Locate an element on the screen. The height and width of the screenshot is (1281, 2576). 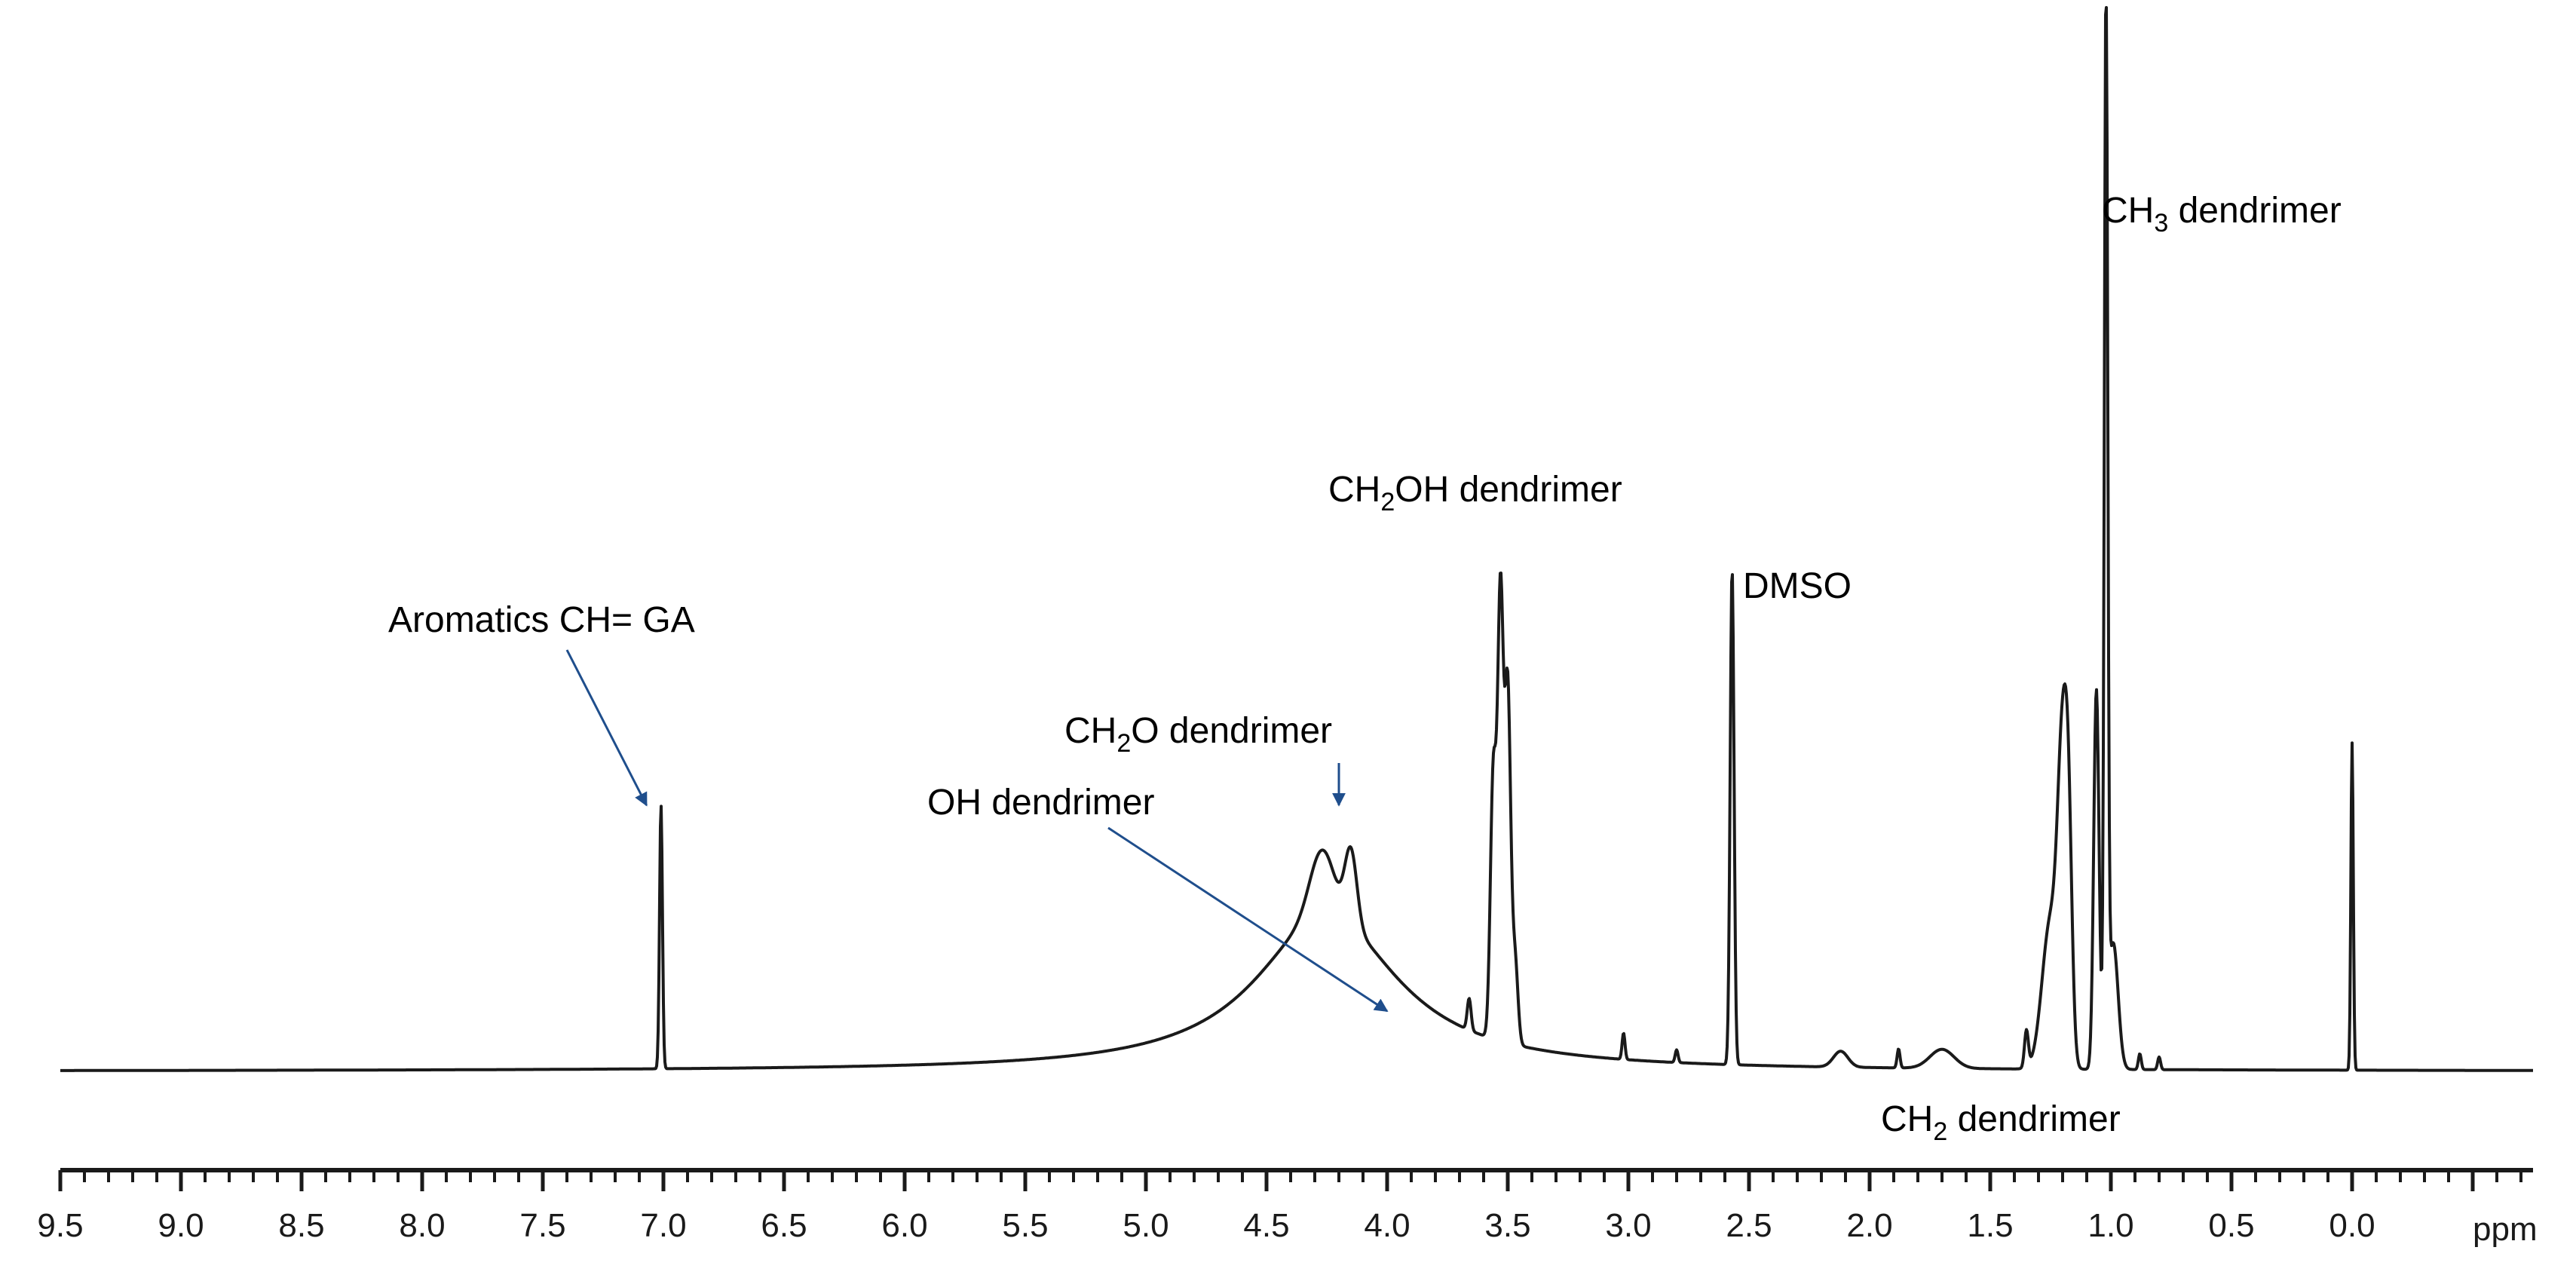
tick-label: 2.5 is located at coordinates (1749, 1225).